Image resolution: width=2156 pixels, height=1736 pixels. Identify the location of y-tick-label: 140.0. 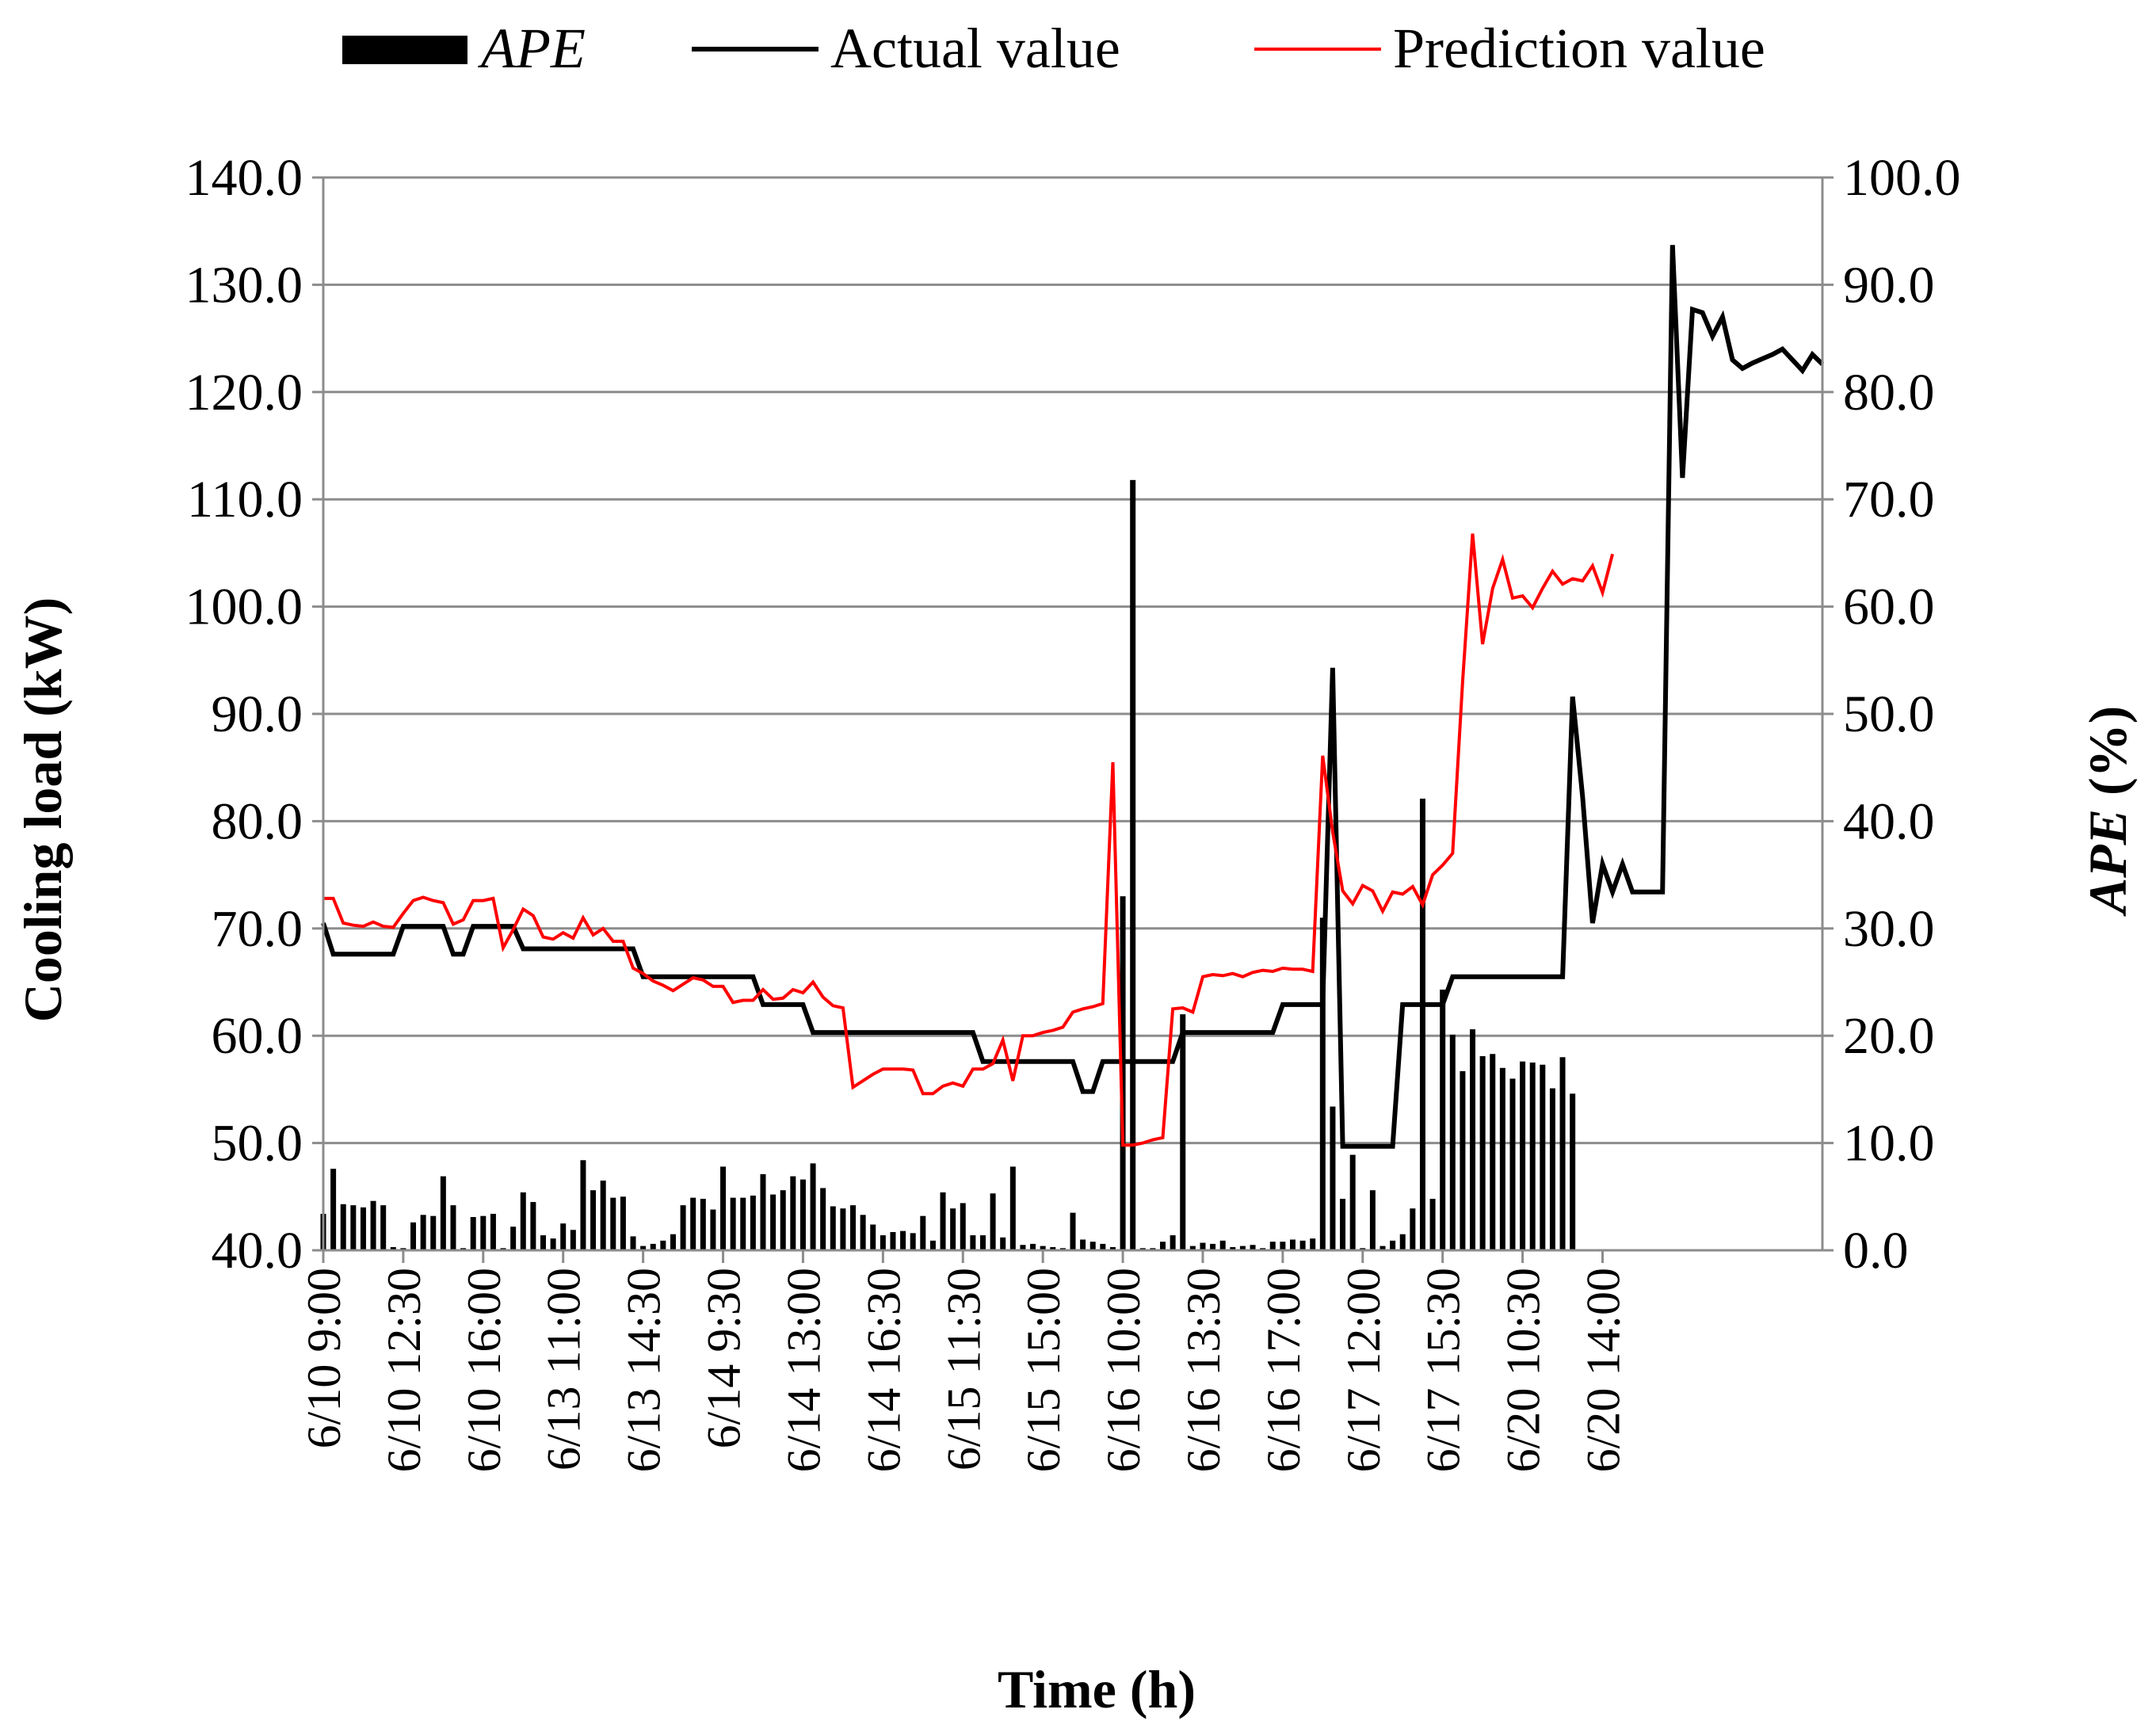
(244, 178).